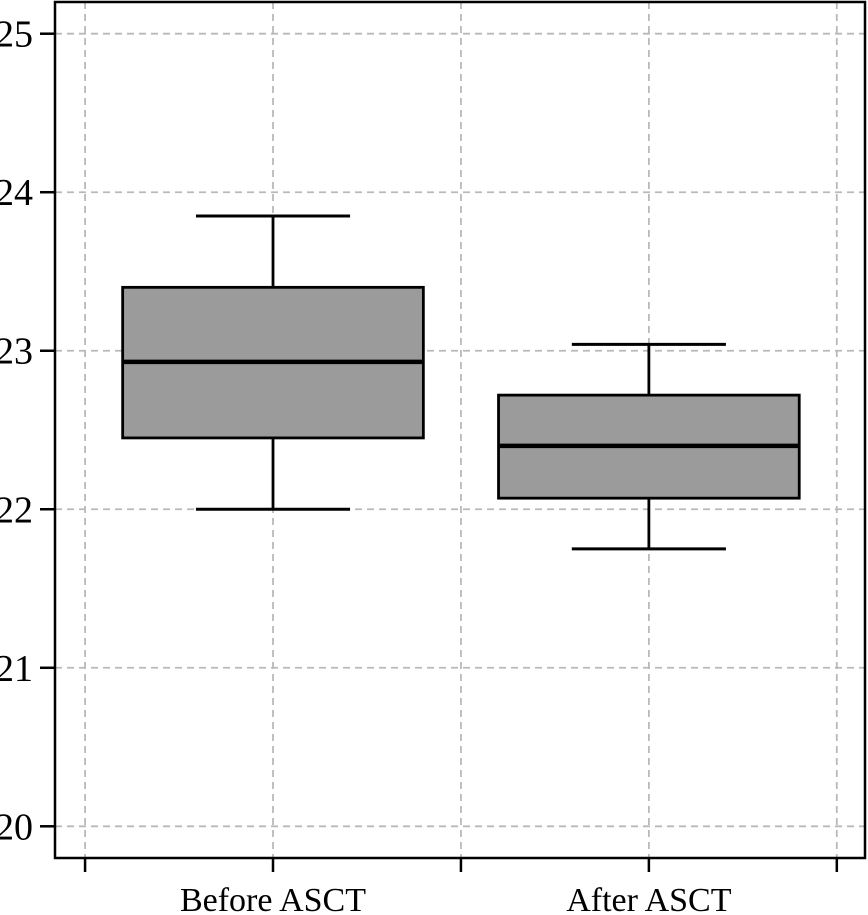 The image size is (868, 915). What do you see at coordinates (16, 669) in the screenshot?
I see `y-tick-label: 21` at bounding box center [16, 669].